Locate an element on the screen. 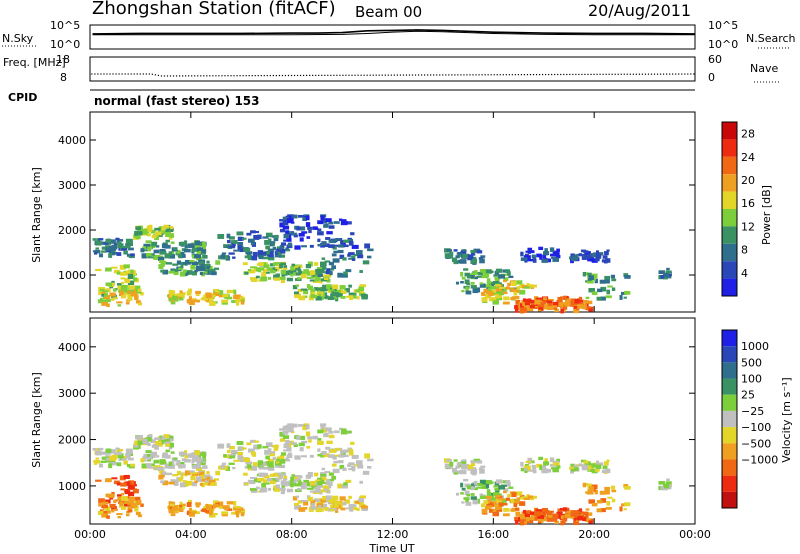 The width and height of the screenshot is (800, 554). colorbar-tick-label: 20 is located at coordinates (748, 180).